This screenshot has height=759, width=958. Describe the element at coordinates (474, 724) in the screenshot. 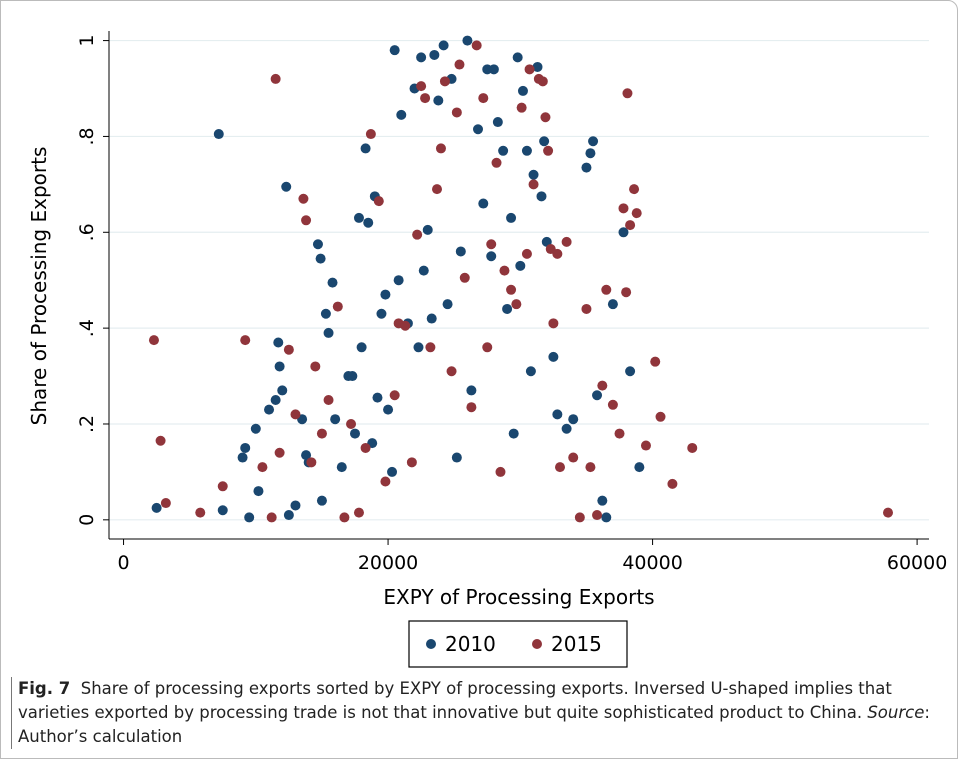

I see `caption-source-text: : Author’s calculation` at that location.